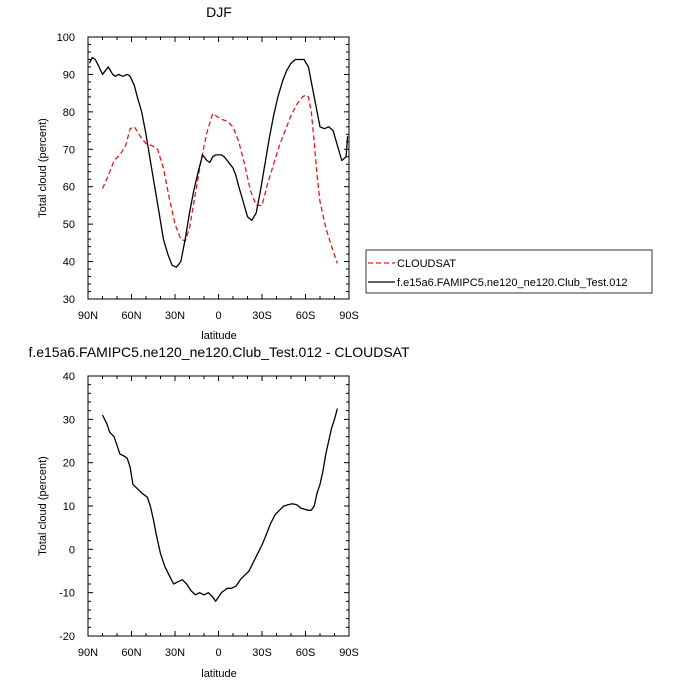 The width and height of the screenshot is (688, 687). I want to click on top-chart-xlabel: latitude, so click(218, 336).